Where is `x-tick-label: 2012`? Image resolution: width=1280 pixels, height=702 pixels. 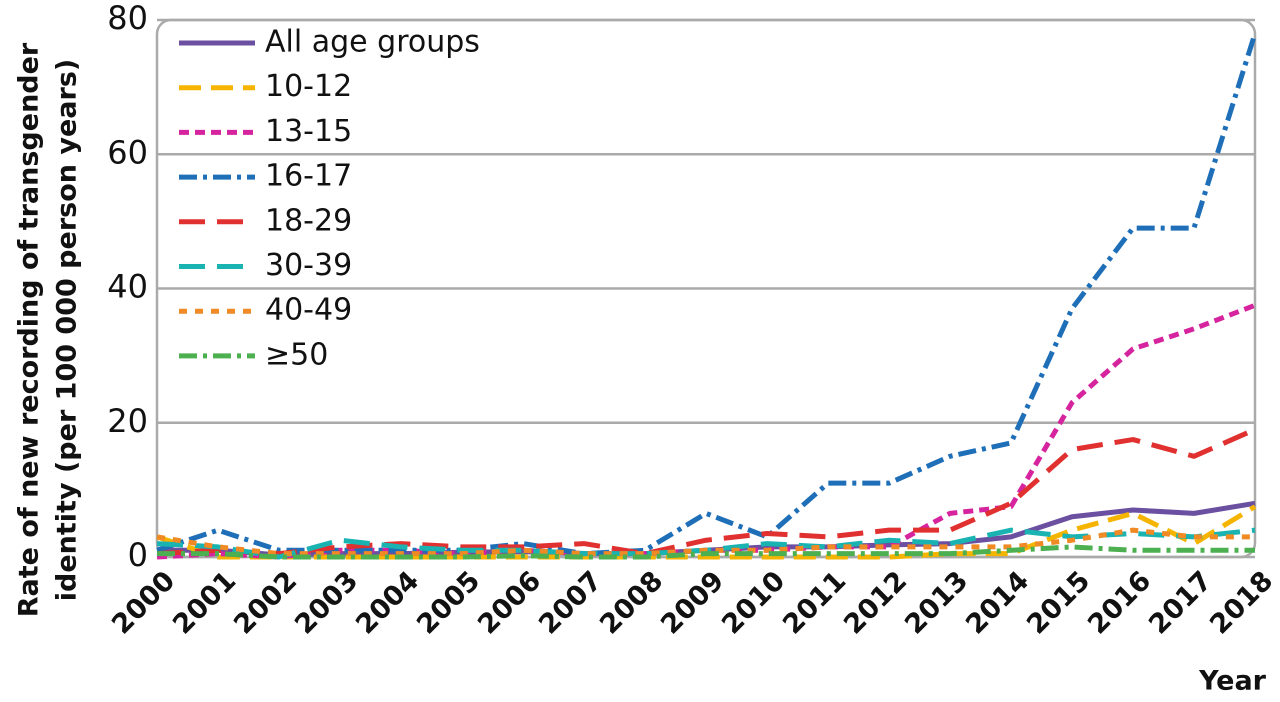
x-tick-label: 2012 is located at coordinates (875, 602).